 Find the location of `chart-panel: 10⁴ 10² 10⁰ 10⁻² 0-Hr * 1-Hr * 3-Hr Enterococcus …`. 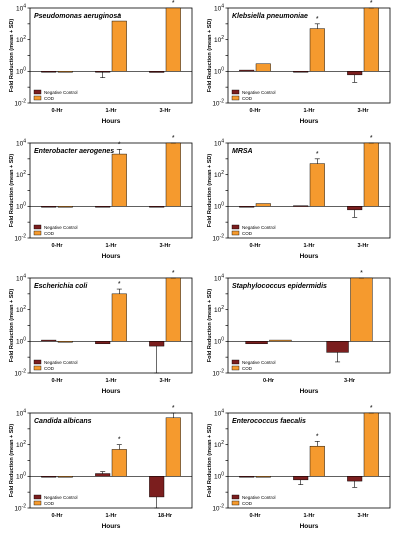

chart-panel: 10⁴ 10² 10⁰ 10⁻² 0-Hr * 1-Hr * 3-Hr Enterococcus … is located at coordinates (299, 467).